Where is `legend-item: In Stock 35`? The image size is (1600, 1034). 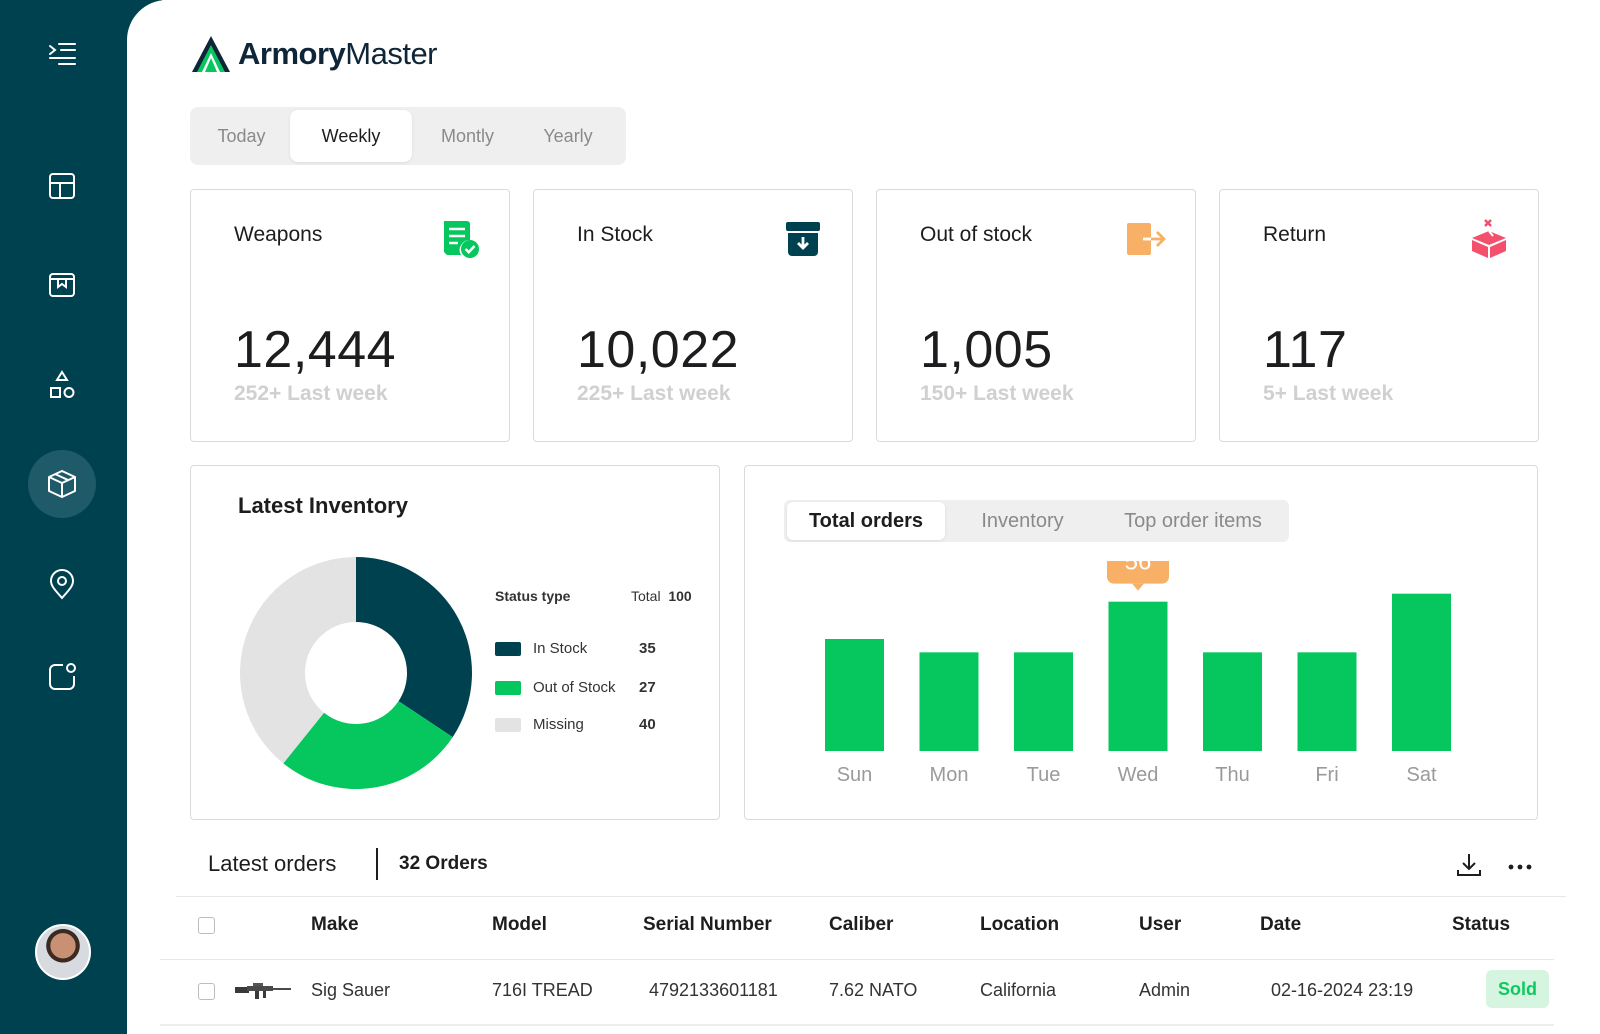
legend-item: In Stock 35 is located at coordinates (575, 648).